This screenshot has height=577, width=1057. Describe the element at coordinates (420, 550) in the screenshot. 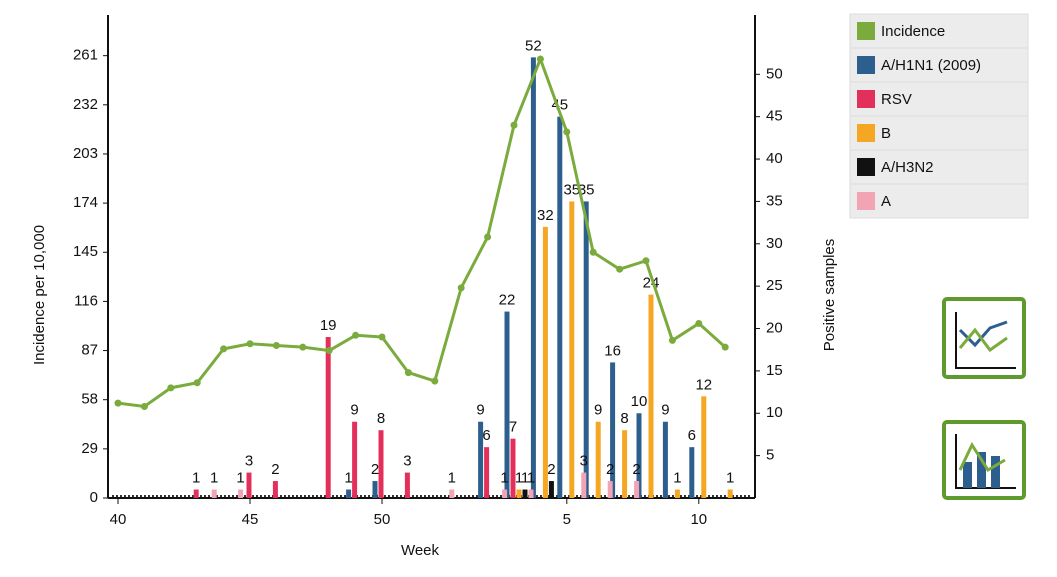

I see `x-axis-label: Week` at that location.